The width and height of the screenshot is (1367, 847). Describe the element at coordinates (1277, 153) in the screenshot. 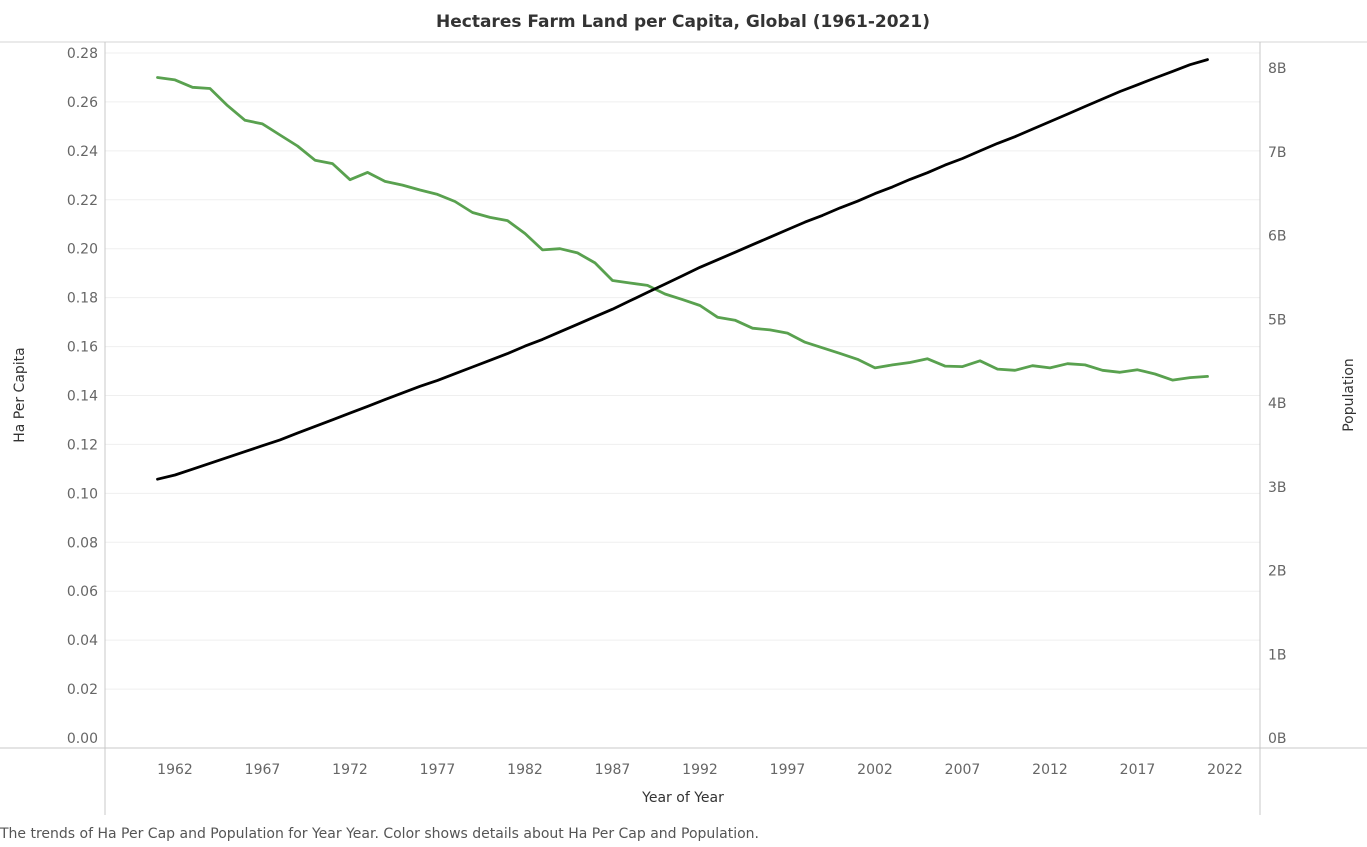

I see `y2-tick-label: 7B` at that location.